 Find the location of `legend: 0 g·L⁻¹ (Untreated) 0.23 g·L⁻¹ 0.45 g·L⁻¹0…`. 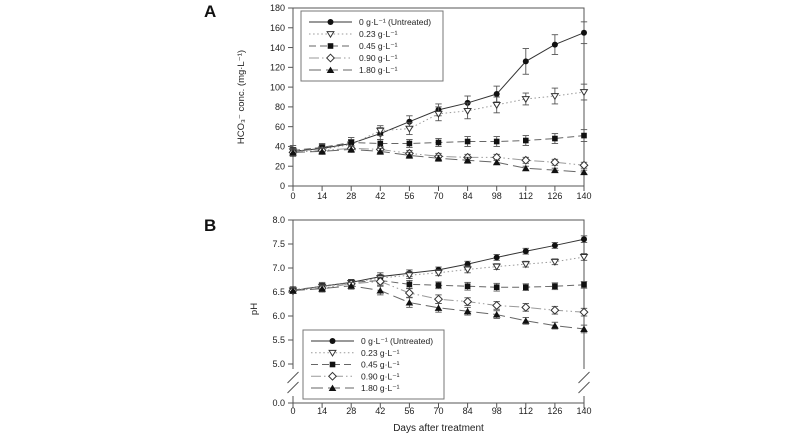

legend: 0 g·L⁻¹ (Untreated) 0.23 g·L⁻¹ 0.45 g·L⁻¹0… is located at coordinates (373, 364).